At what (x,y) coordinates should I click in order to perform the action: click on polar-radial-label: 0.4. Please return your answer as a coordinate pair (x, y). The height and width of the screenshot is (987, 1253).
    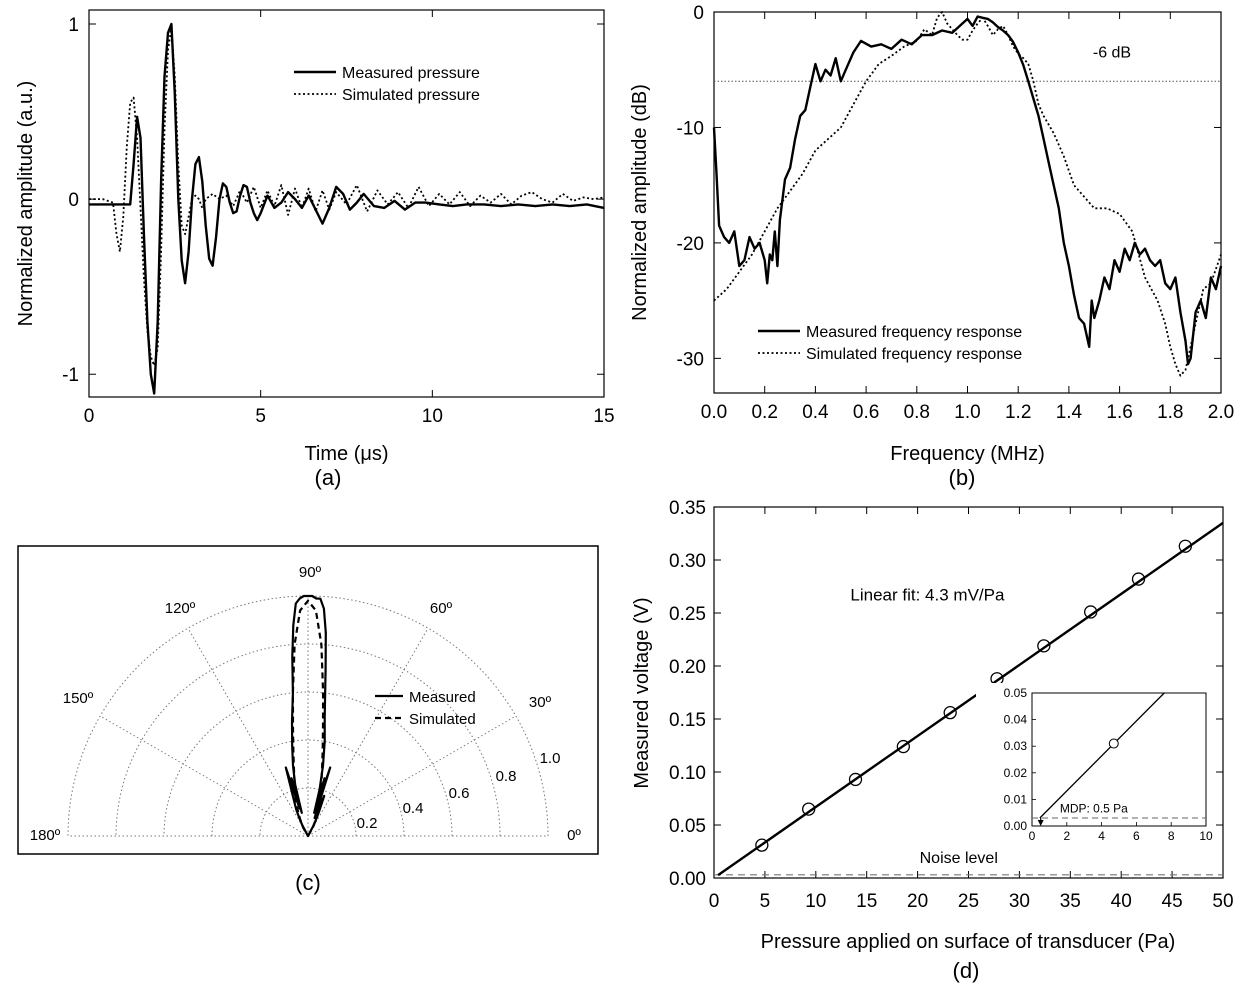
    Looking at the image, I should click on (413, 808).